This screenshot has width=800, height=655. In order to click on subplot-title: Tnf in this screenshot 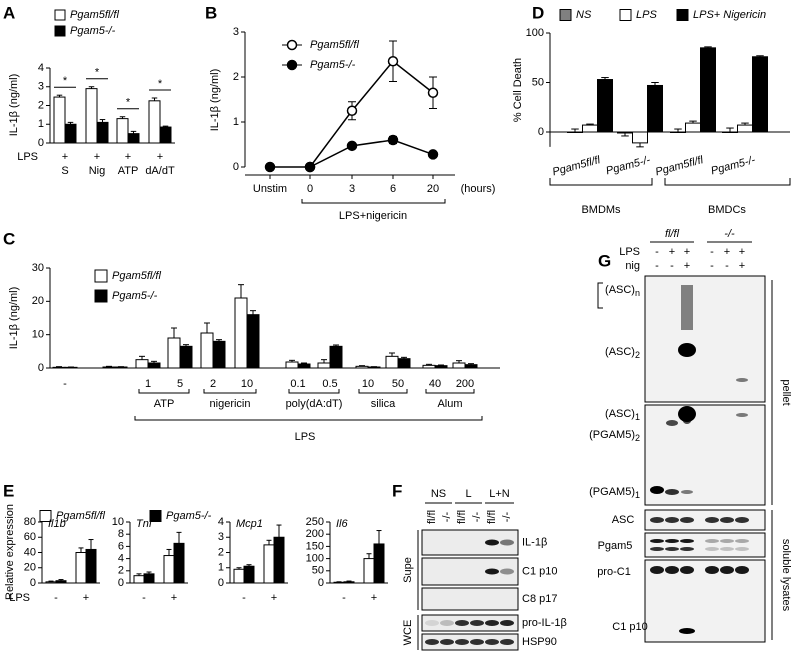, I will do `click(144, 524)`.